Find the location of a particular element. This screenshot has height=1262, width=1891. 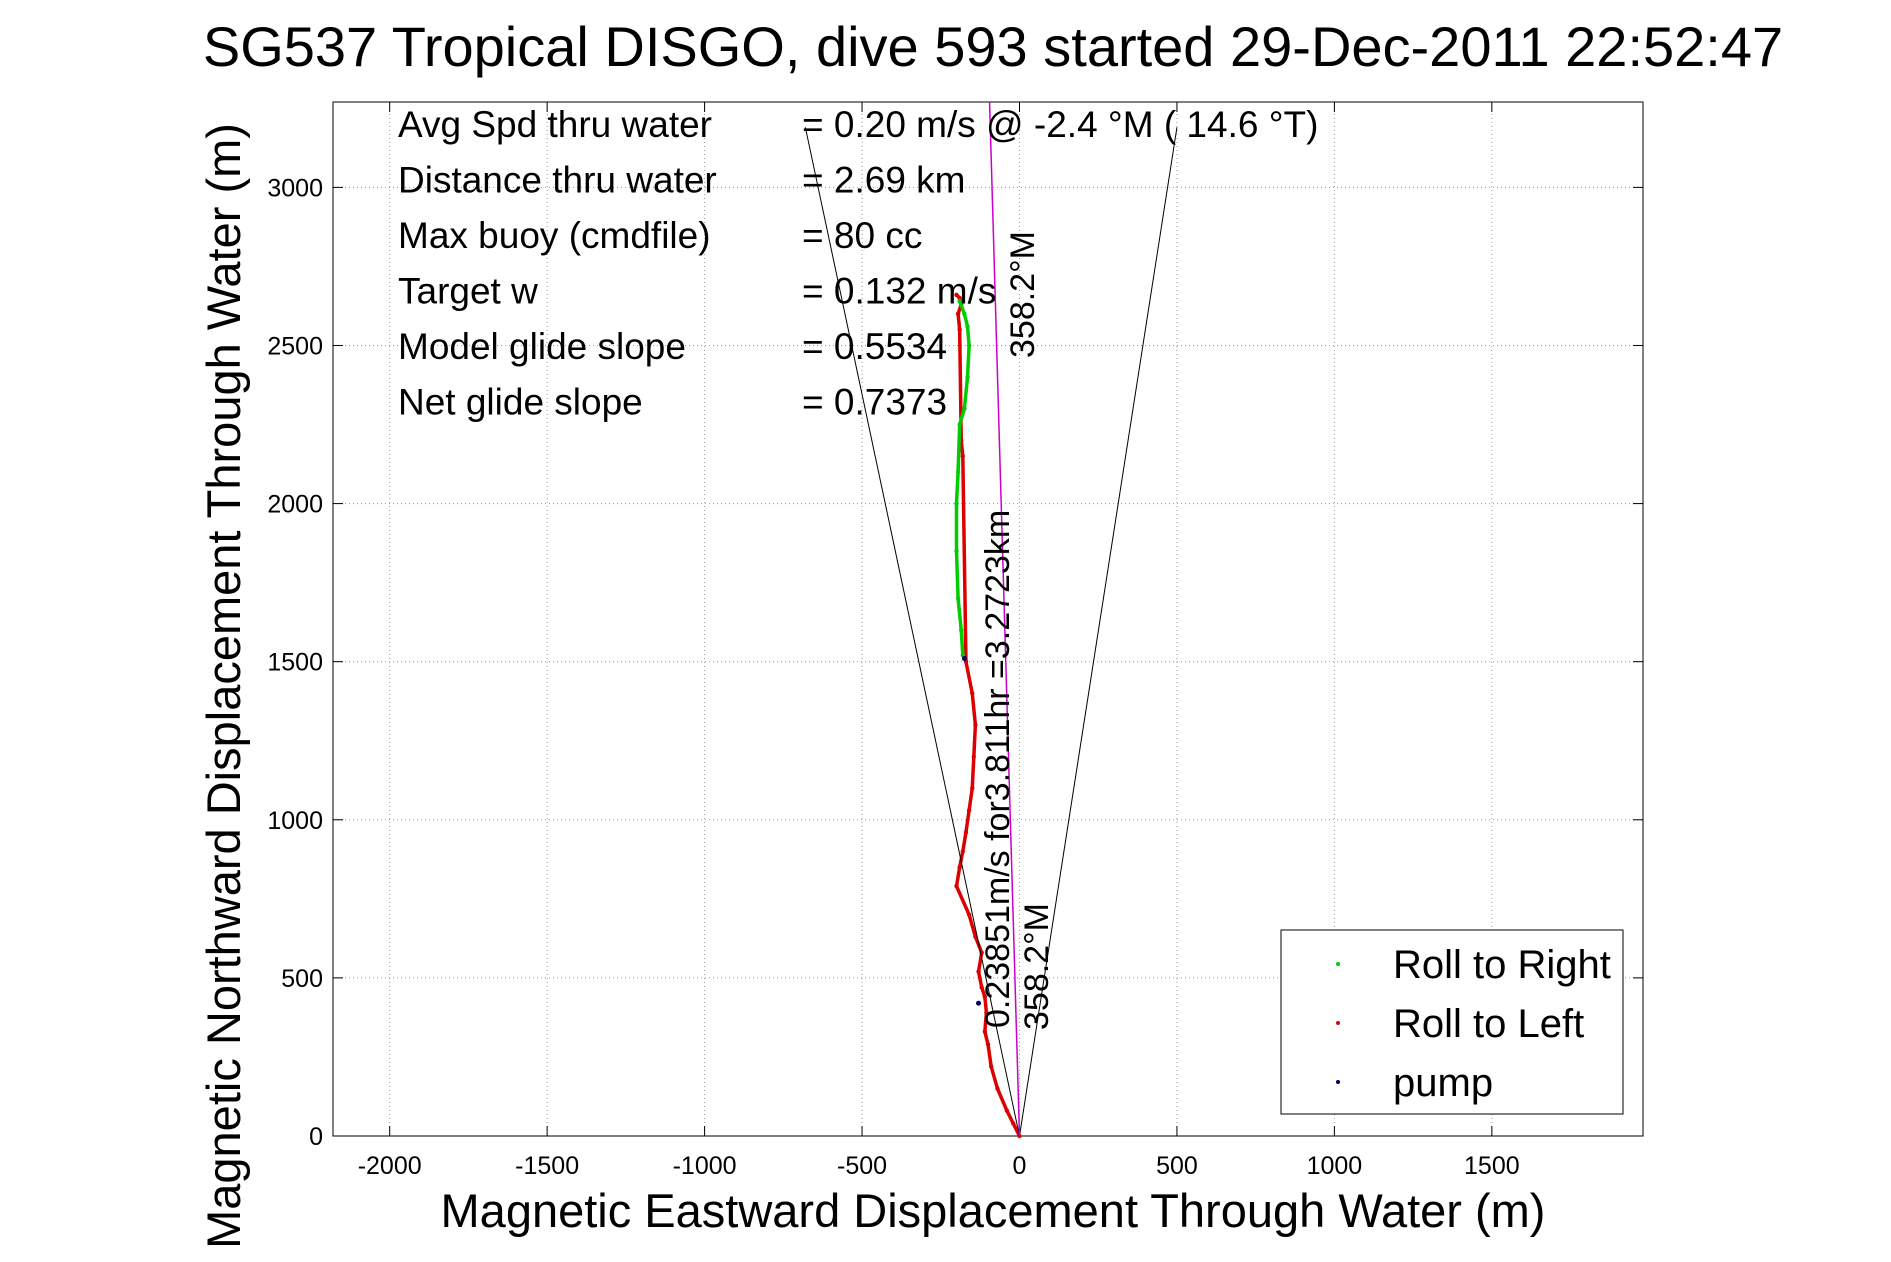

stat-label: Target w is located at coordinates (468, 291).